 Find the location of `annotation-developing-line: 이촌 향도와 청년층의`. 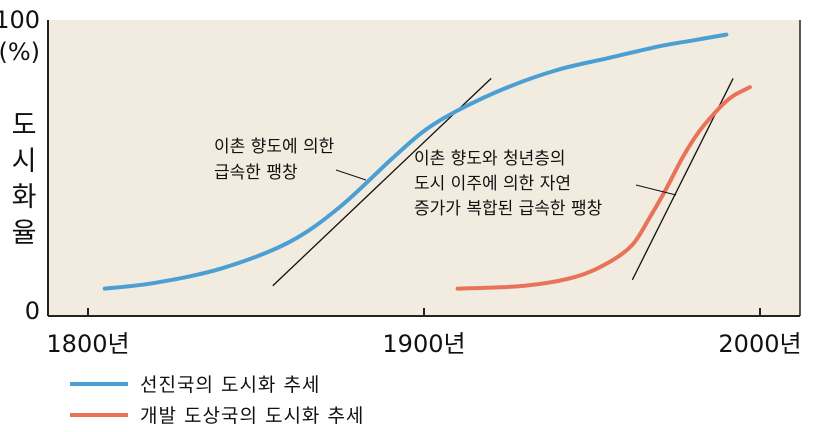

annotation-developing-line: 이촌 향도와 청년층의 is located at coordinates (490, 159).